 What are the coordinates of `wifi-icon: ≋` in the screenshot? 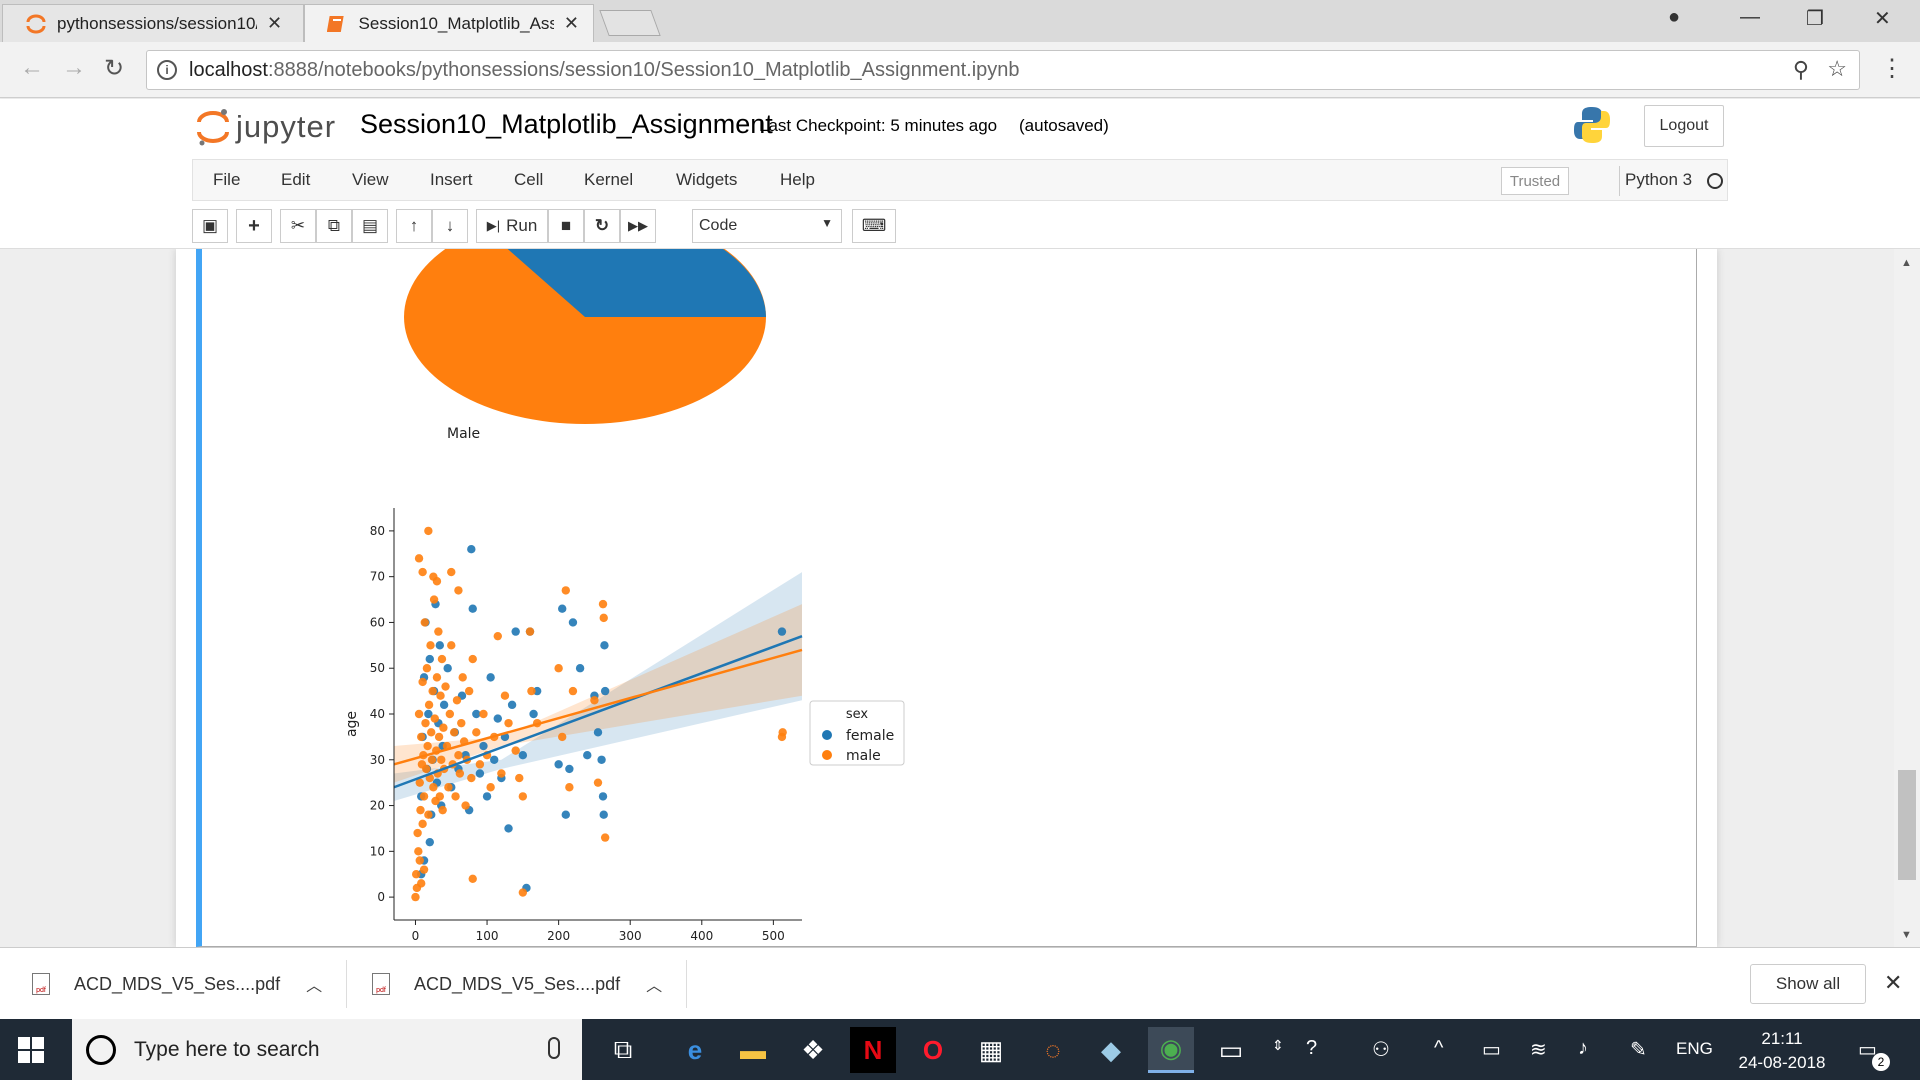 It's located at (1538, 1050).